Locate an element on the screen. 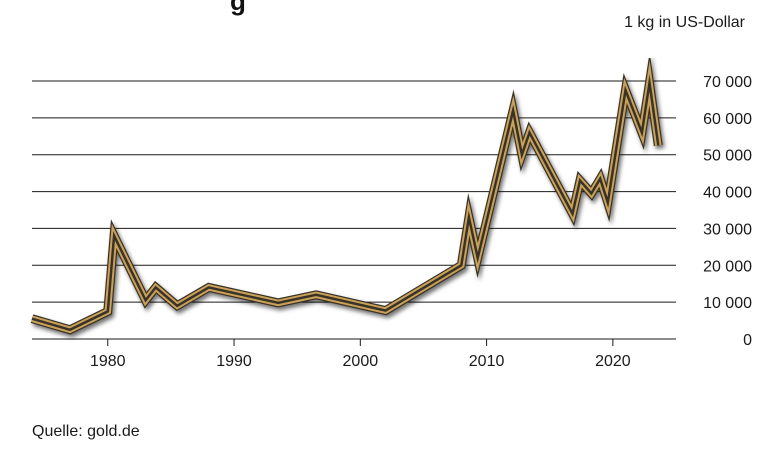  y-tick-label: 60 000 is located at coordinates (727, 119).